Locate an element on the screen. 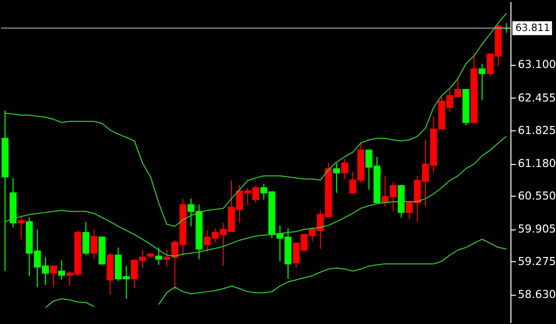 This screenshot has width=556, height=324. y-tick-label: 59.905 is located at coordinates (537, 229).